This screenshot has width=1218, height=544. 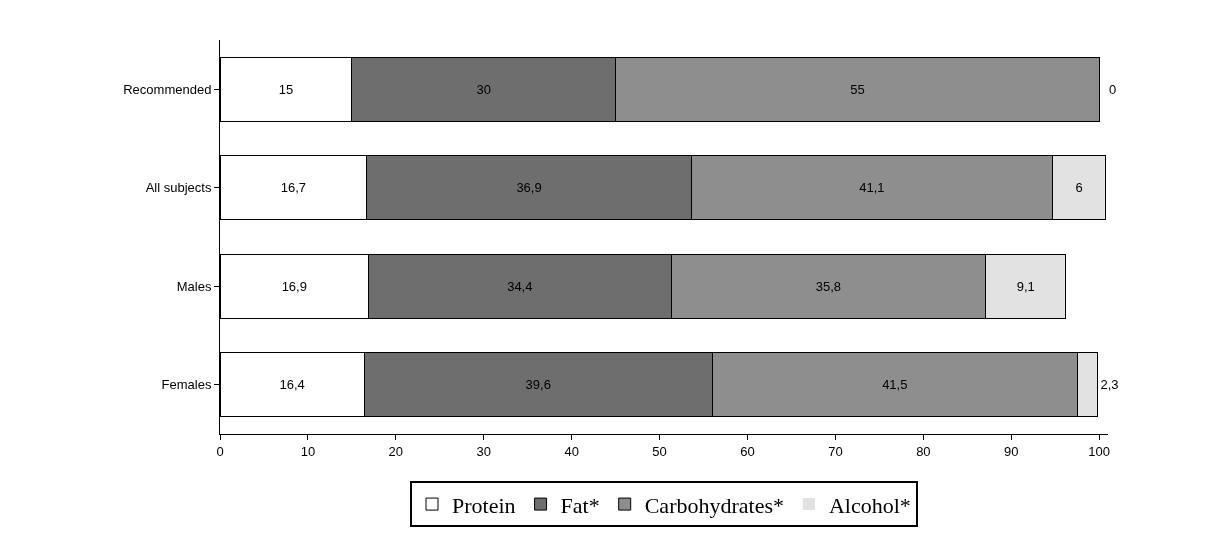 What do you see at coordinates (923, 451) in the screenshot?
I see `x-tick-label: 80` at bounding box center [923, 451].